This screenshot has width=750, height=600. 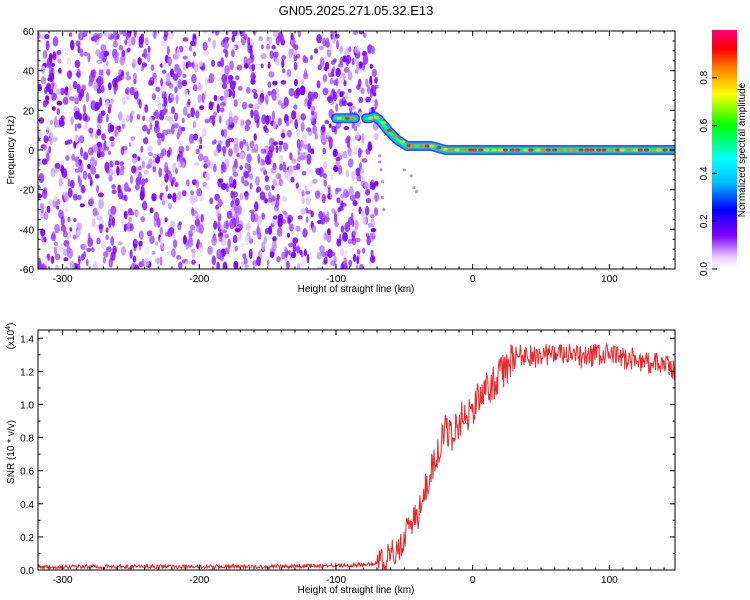 I want to click on x-tick-label: -200, so click(x=199, y=279).